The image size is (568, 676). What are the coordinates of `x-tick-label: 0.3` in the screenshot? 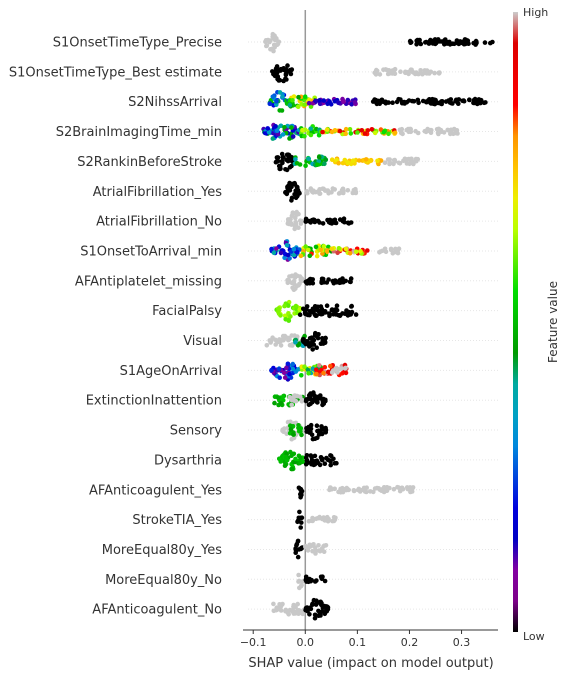 It's located at (462, 642).